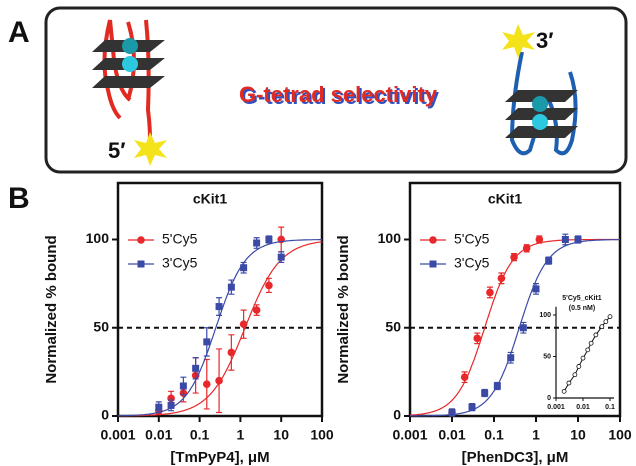 This screenshot has width=636, height=466. I want to click on title-shadow: G-tetrad selectivity, so click(340, 96).